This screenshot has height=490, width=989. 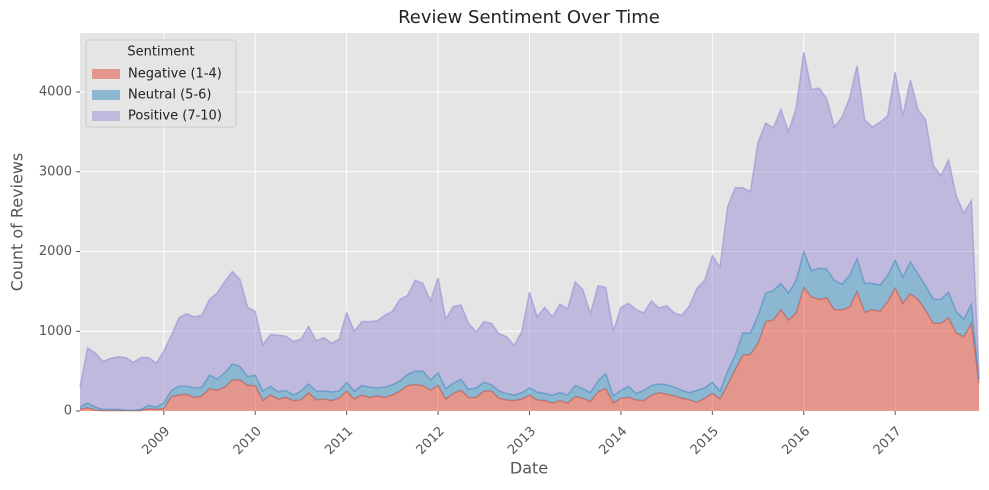 What do you see at coordinates (170, 95) in the screenshot?
I see `legend-label: Neutral (5-6)` at bounding box center [170, 95].